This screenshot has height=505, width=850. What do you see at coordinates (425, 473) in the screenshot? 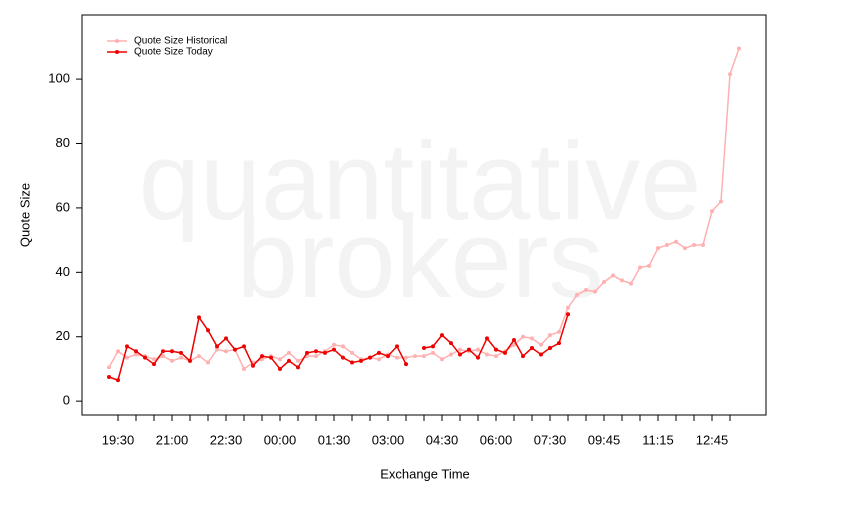
I see `x-axis-label: Exchange Time` at bounding box center [425, 473].